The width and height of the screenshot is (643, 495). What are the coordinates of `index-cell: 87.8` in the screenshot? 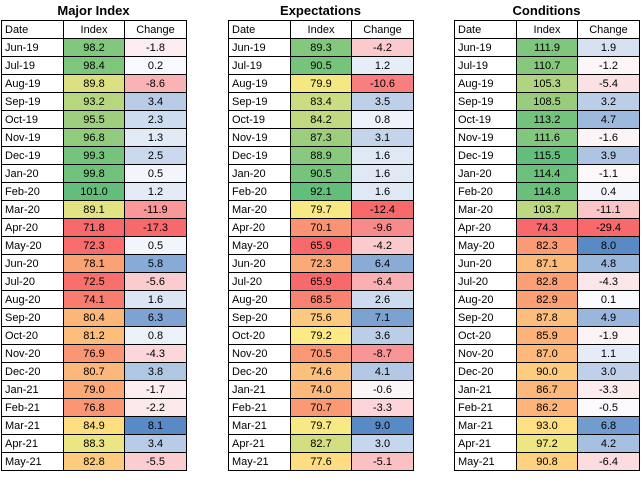 It's located at (547, 317).